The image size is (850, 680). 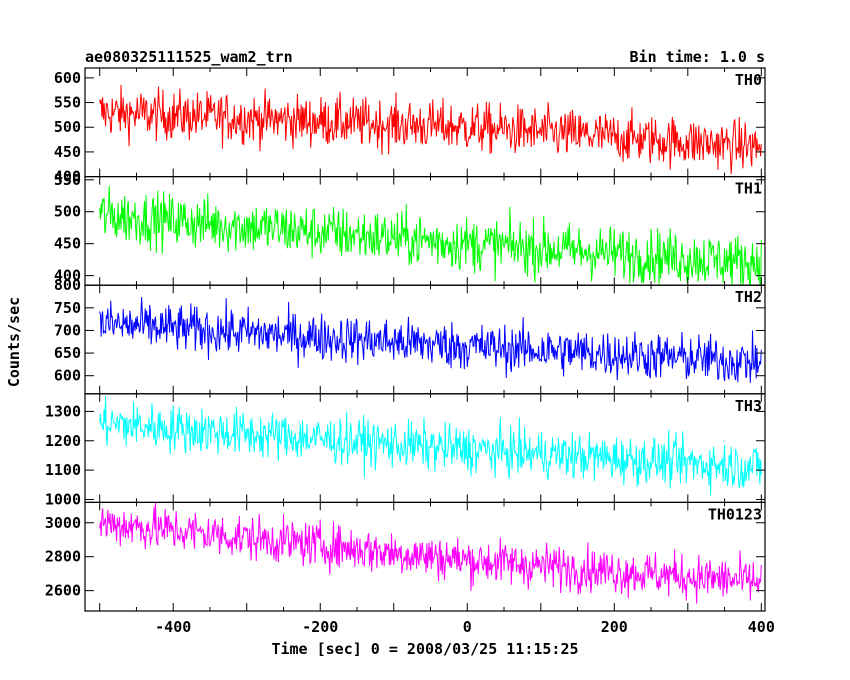 What do you see at coordinates (430, 235) in the screenshot?
I see `series-line-th1` at bounding box center [430, 235].